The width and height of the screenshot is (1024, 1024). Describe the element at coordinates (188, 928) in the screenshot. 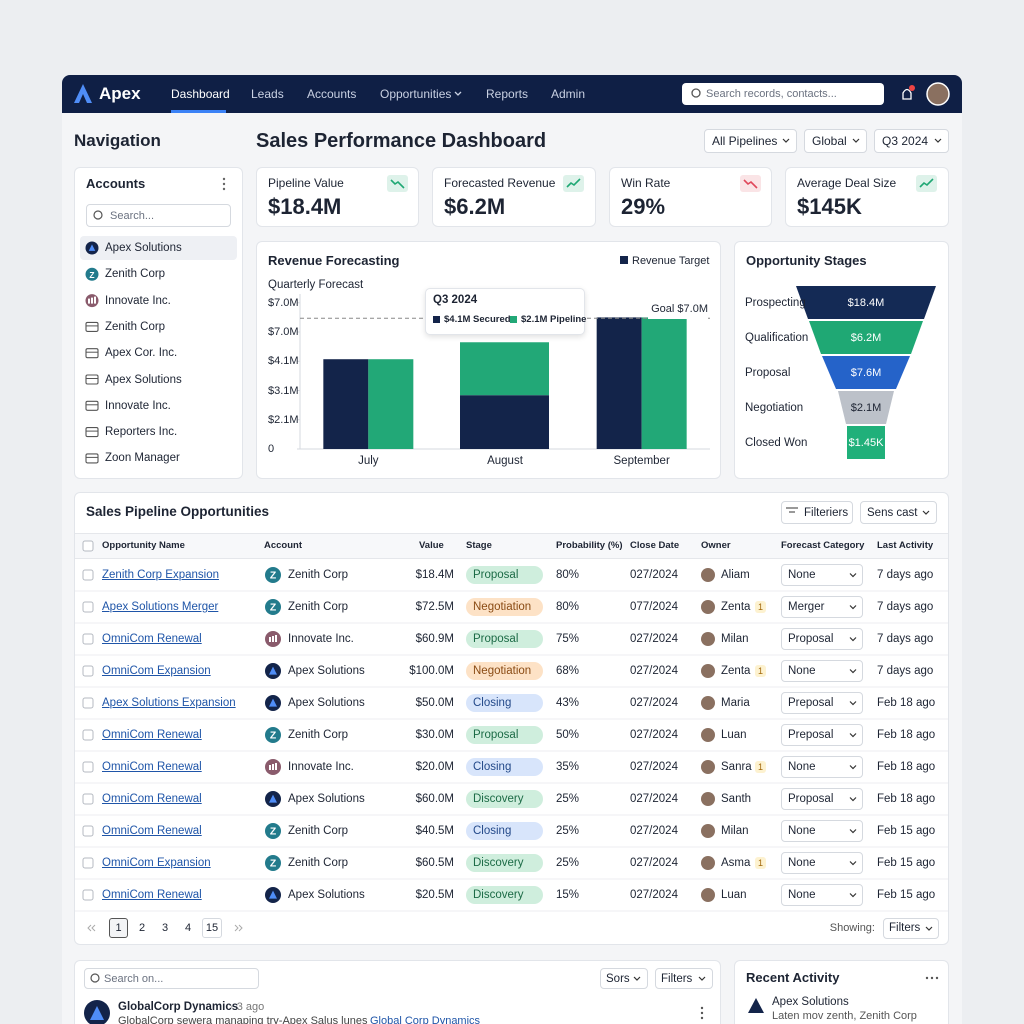

I see `page-number: 4` at that location.